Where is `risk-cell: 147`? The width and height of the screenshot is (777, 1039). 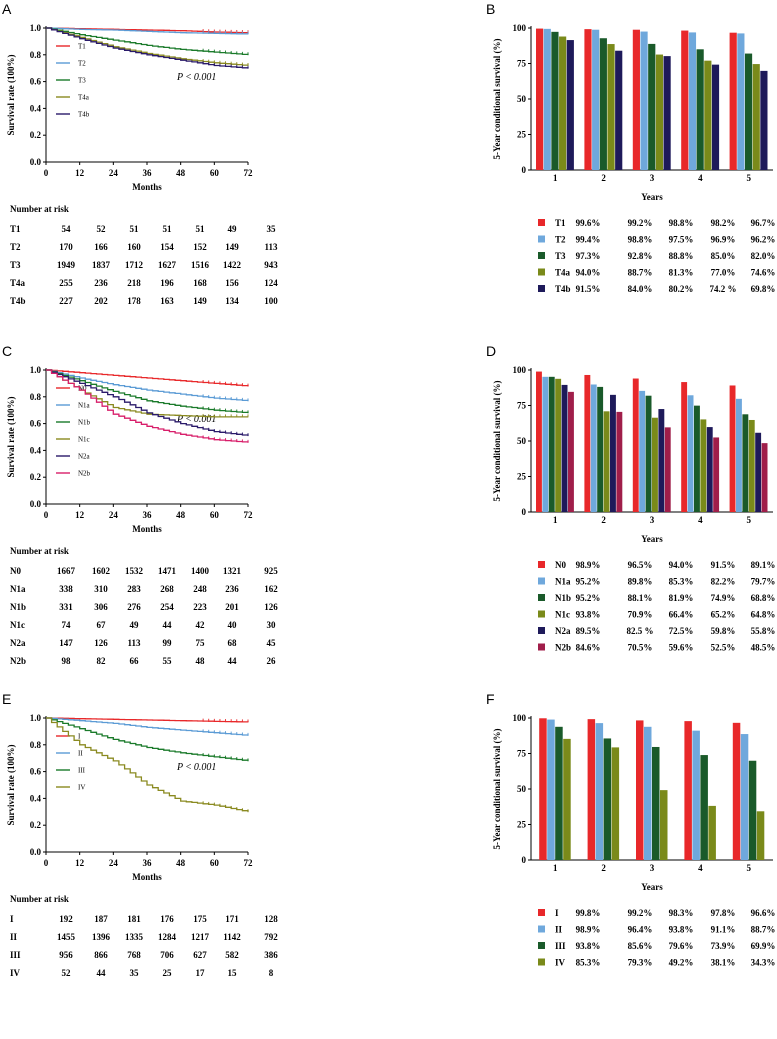 risk-cell: 147 is located at coordinates (66, 643).